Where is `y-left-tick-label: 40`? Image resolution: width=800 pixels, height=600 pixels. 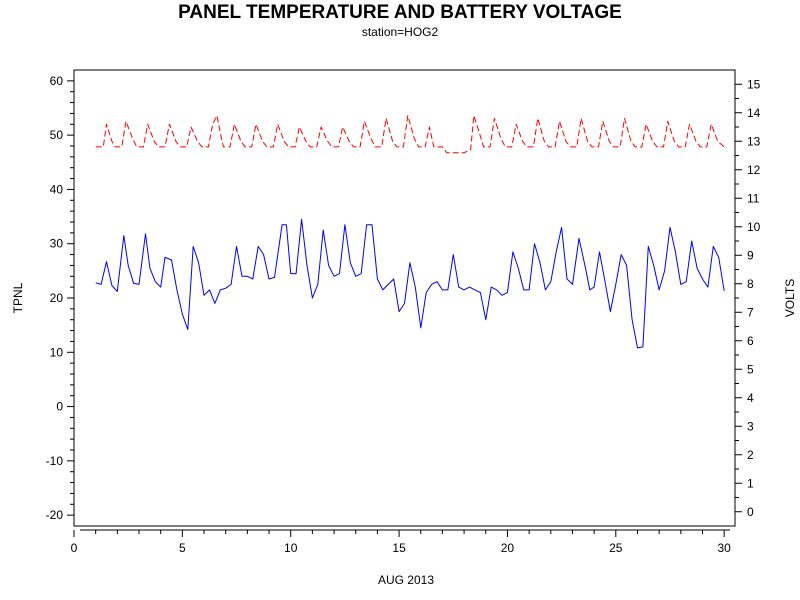
y-left-tick-label: 40 is located at coordinates (57, 189).